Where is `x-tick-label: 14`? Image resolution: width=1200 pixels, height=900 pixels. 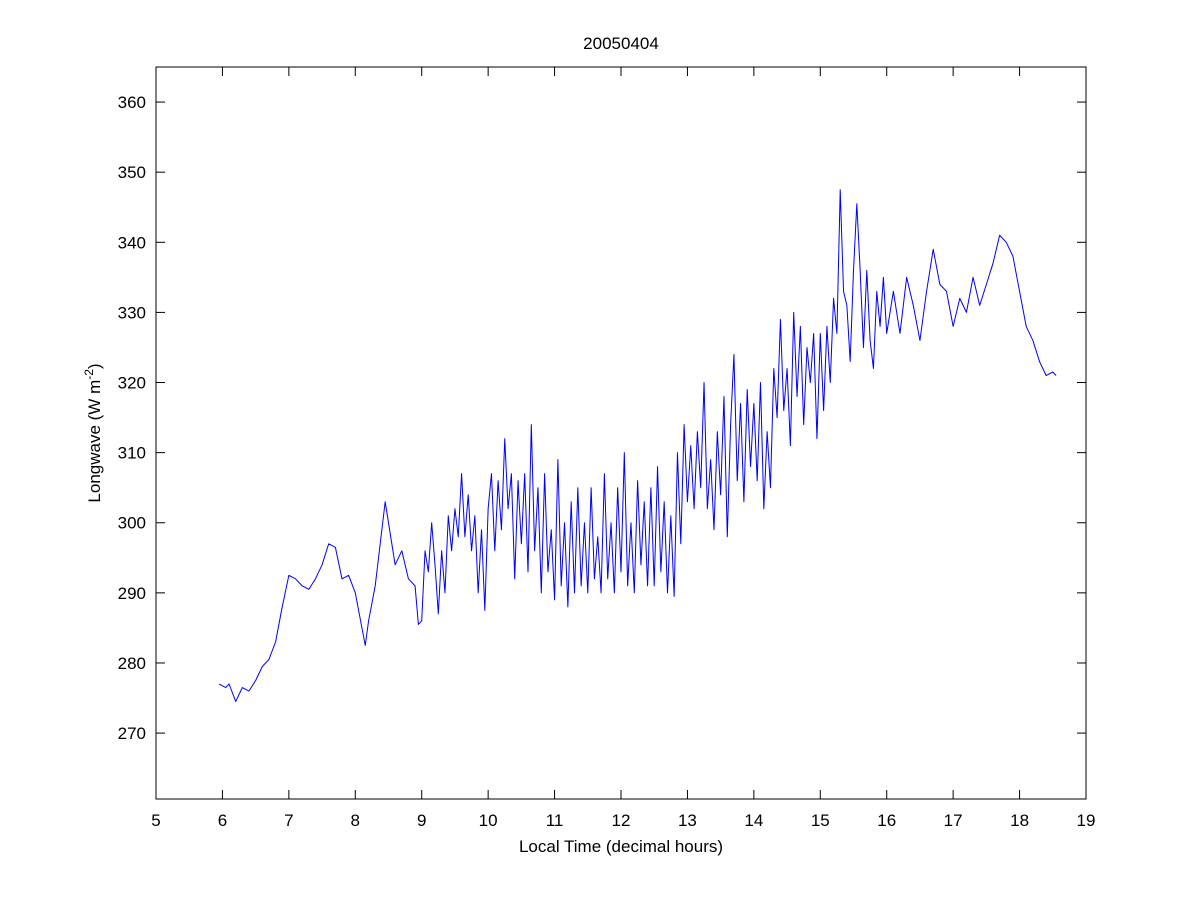 x-tick-label: 14 is located at coordinates (753, 820).